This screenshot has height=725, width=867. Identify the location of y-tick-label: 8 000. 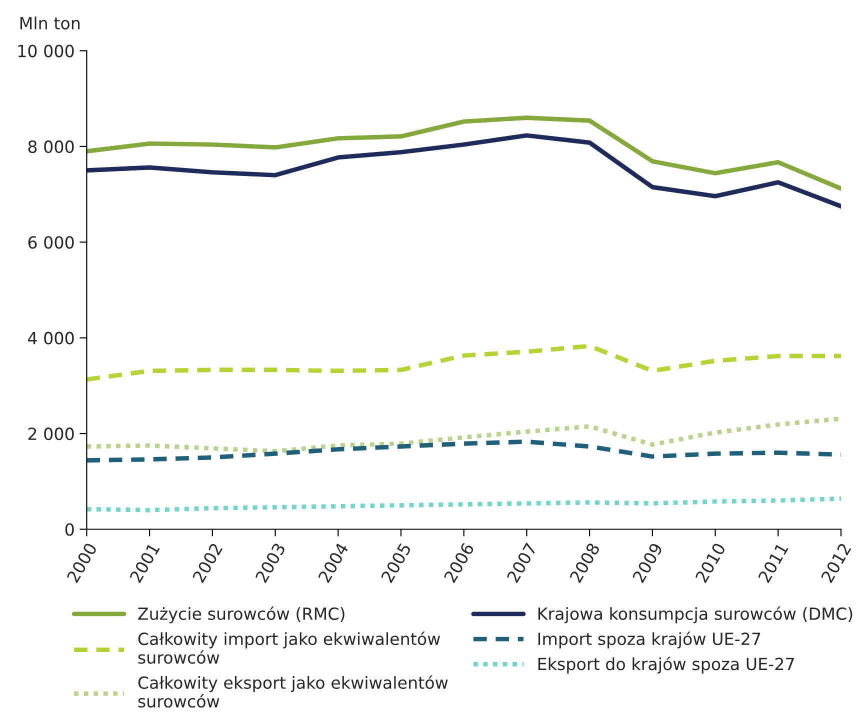
(51, 147).